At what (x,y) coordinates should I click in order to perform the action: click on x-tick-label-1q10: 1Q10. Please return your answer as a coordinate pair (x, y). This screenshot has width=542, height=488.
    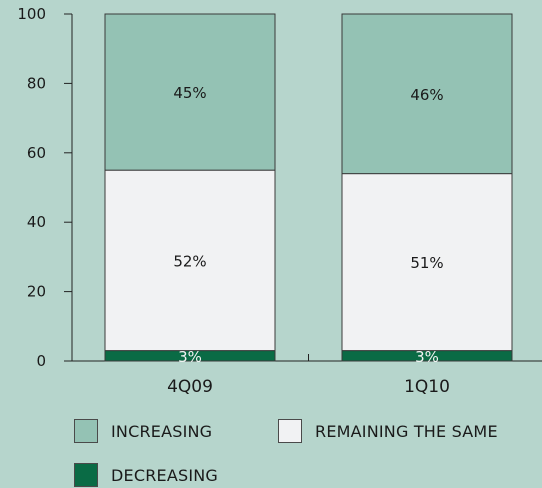
    Looking at the image, I should click on (427, 387).